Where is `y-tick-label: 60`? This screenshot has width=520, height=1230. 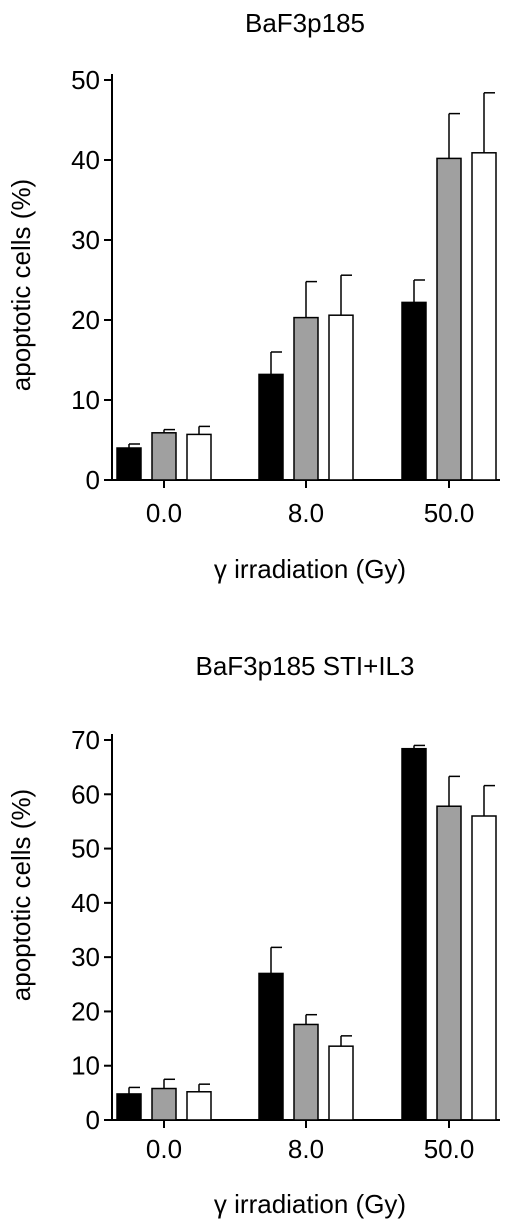
y-tick-label: 60 is located at coordinates (85, 794).